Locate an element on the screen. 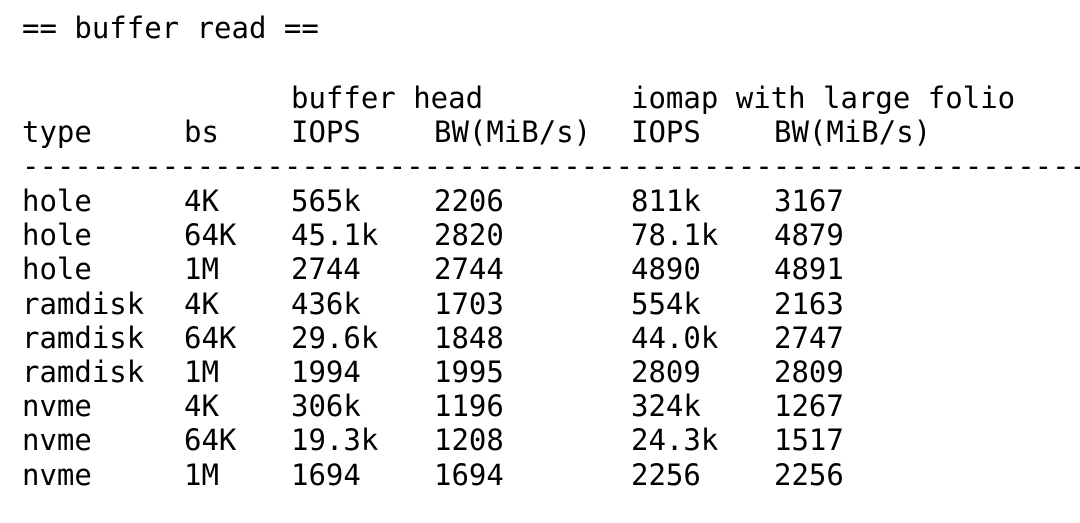  cell-iops-buffer-head: 306k is located at coordinates (326, 406).